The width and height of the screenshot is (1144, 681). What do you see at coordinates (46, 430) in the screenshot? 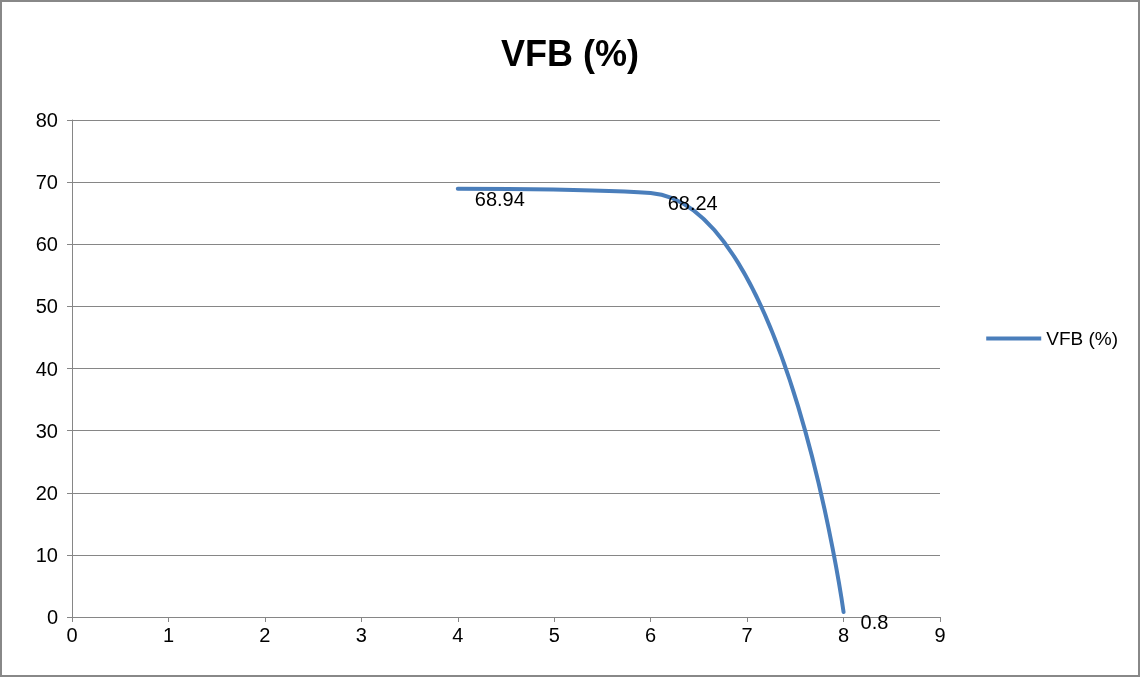
I see `y-tick-label: 30` at bounding box center [46, 430].